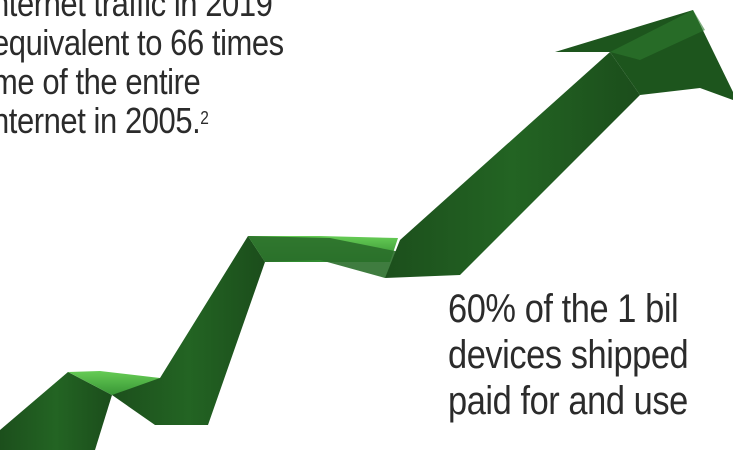 The height and width of the screenshot is (450, 733). Describe the element at coordinates (568, 355) in the screenshot. I see `bottom-caption-line-2: devices shipped` at that location.